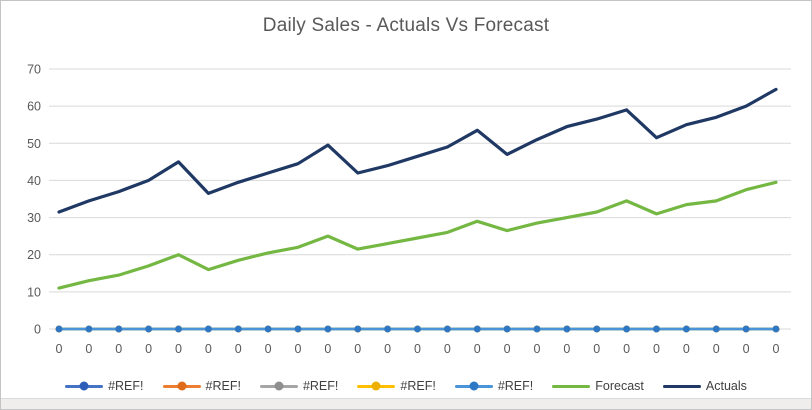 The image size is (812, 410). I want to click on y-axis-tick-label: 30, so click(34, 218).